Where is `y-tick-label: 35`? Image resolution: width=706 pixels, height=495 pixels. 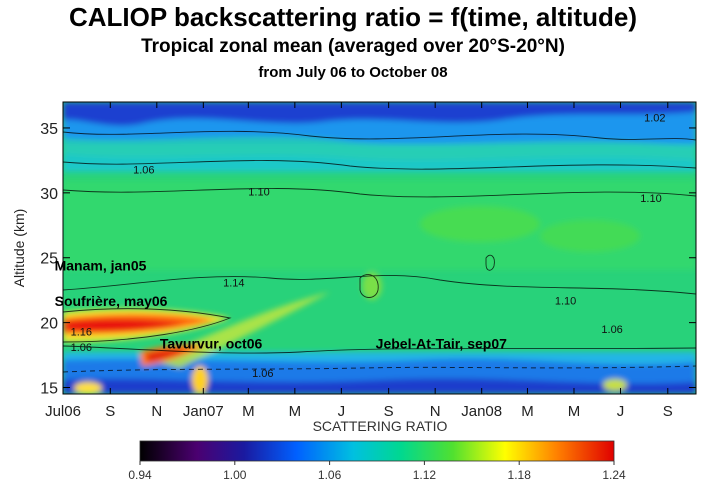 y-tick-label: 35 is located at coordinates (49, 129).